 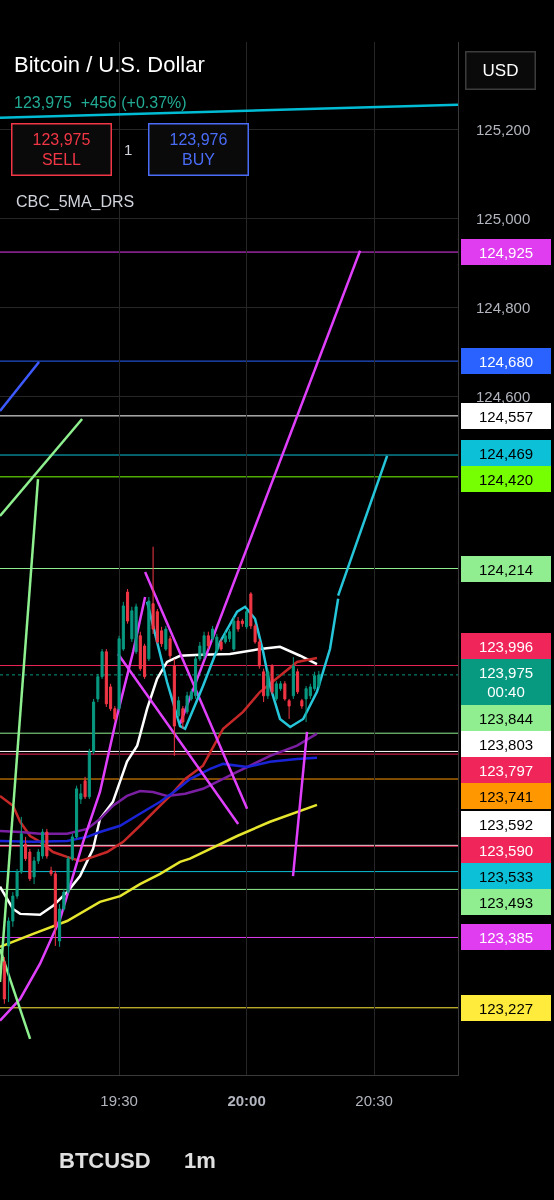 What do you see at coordinates (506, 1008) in the screenshot?
I see `ref-line-label: 123,227` at bounding box center [506, 1008].